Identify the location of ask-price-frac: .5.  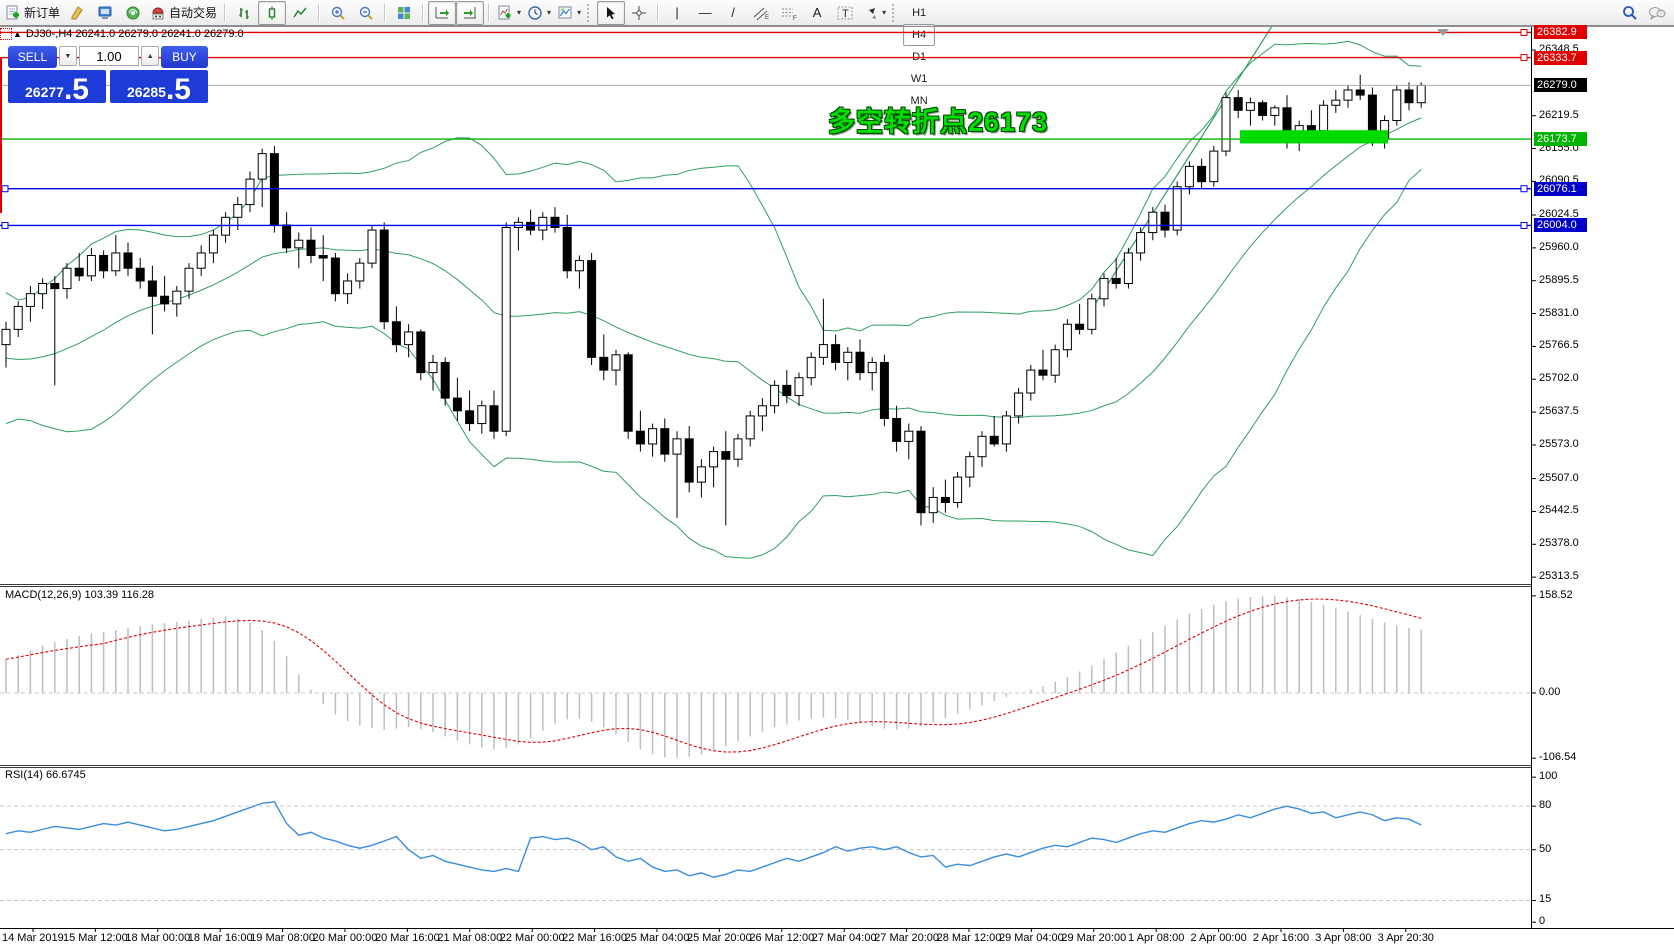
(178, 89).